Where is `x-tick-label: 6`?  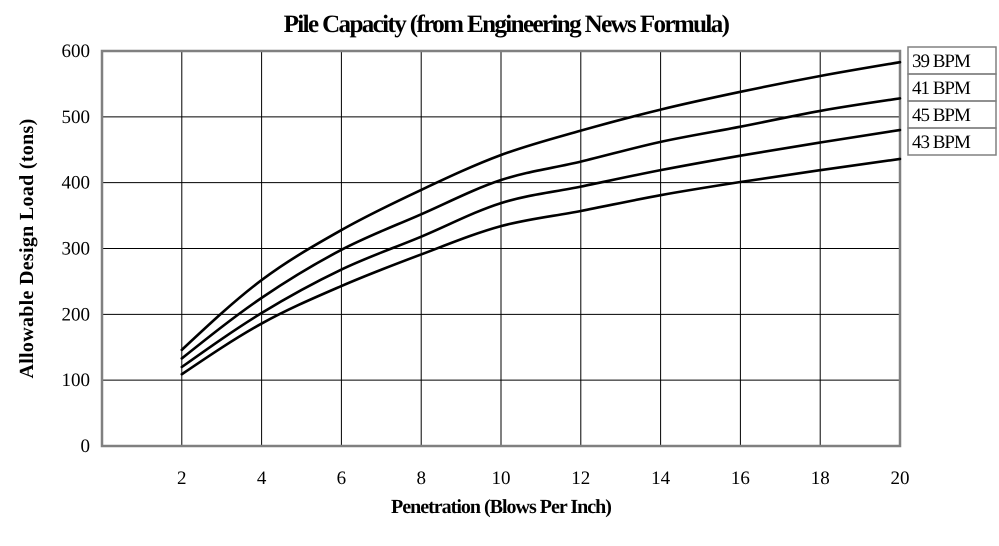
x-tick-label: 6 is located at coordinates (341, 478).